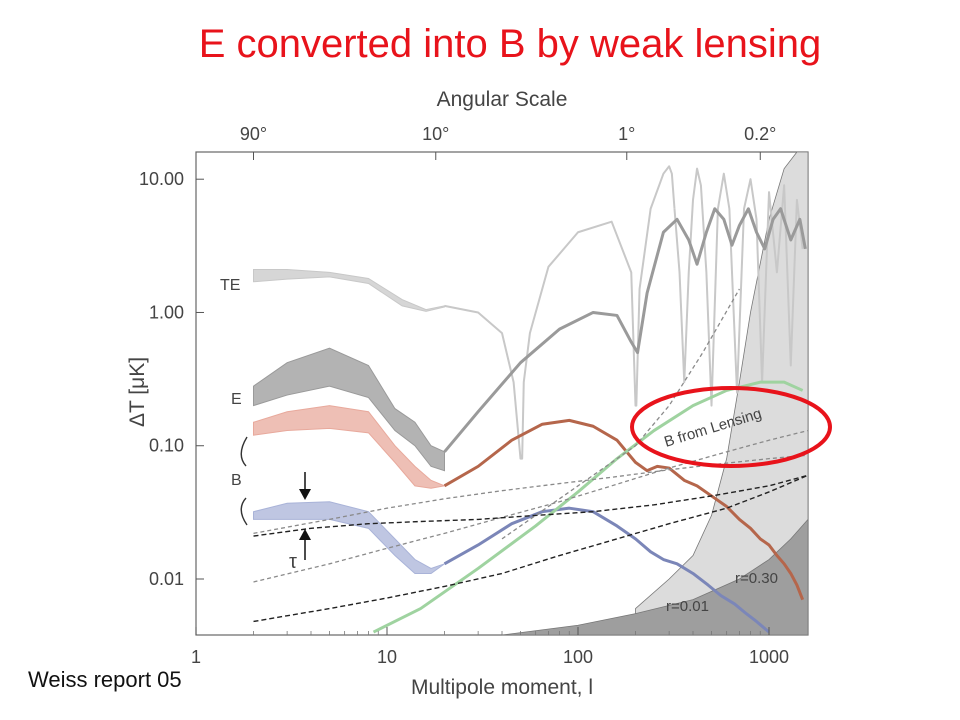 The height and width of the screenshot is (720, 960). Describe the element at coordinates (756, 578) in the screenshot. I see `annotation-r030: r=0.30` at that location.